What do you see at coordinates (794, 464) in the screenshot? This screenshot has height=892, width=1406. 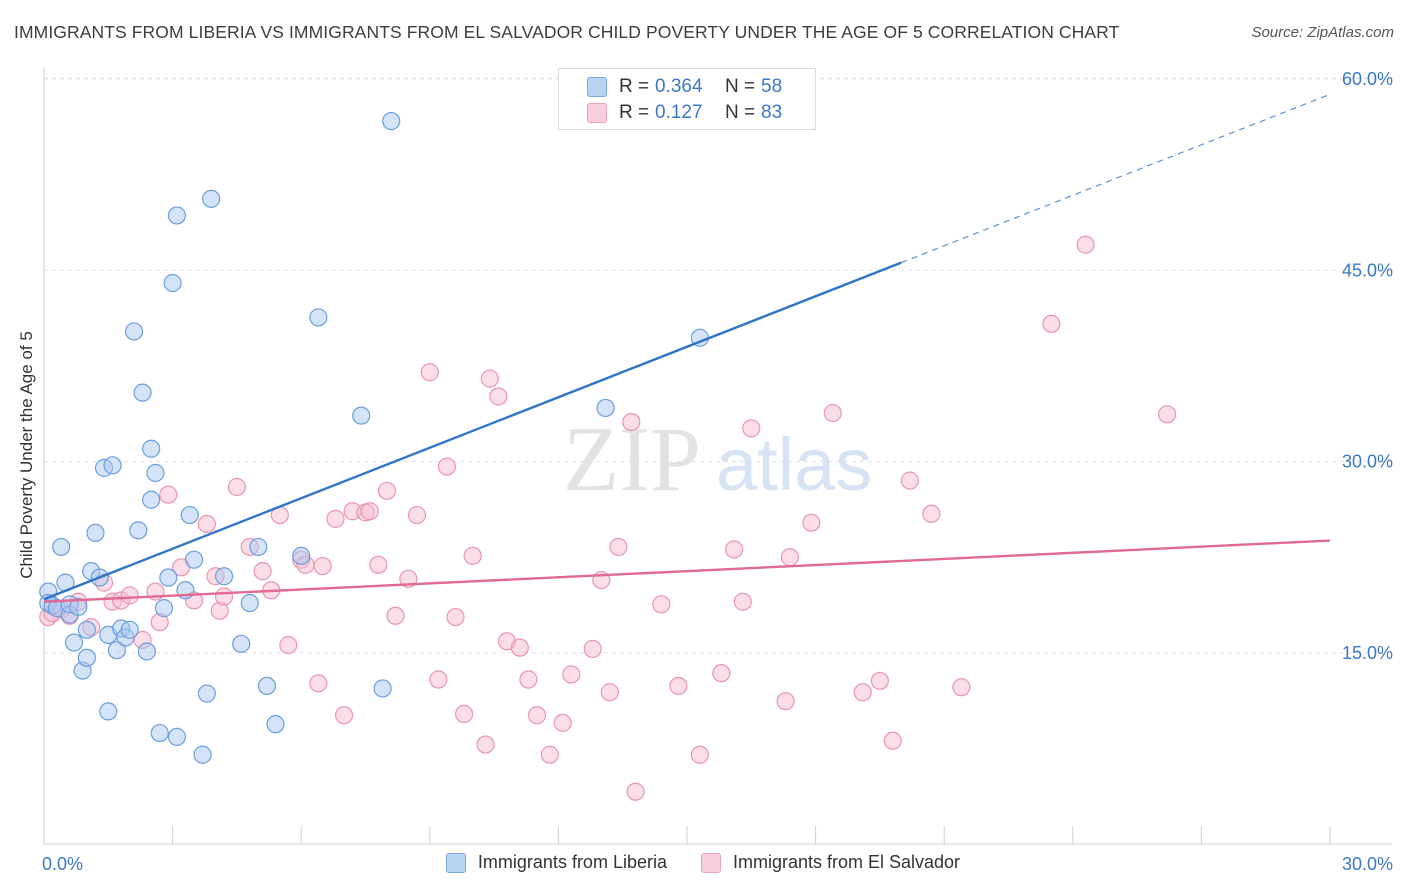 I see `watermark-atlas: atlas` at bounding box center [794, 464].